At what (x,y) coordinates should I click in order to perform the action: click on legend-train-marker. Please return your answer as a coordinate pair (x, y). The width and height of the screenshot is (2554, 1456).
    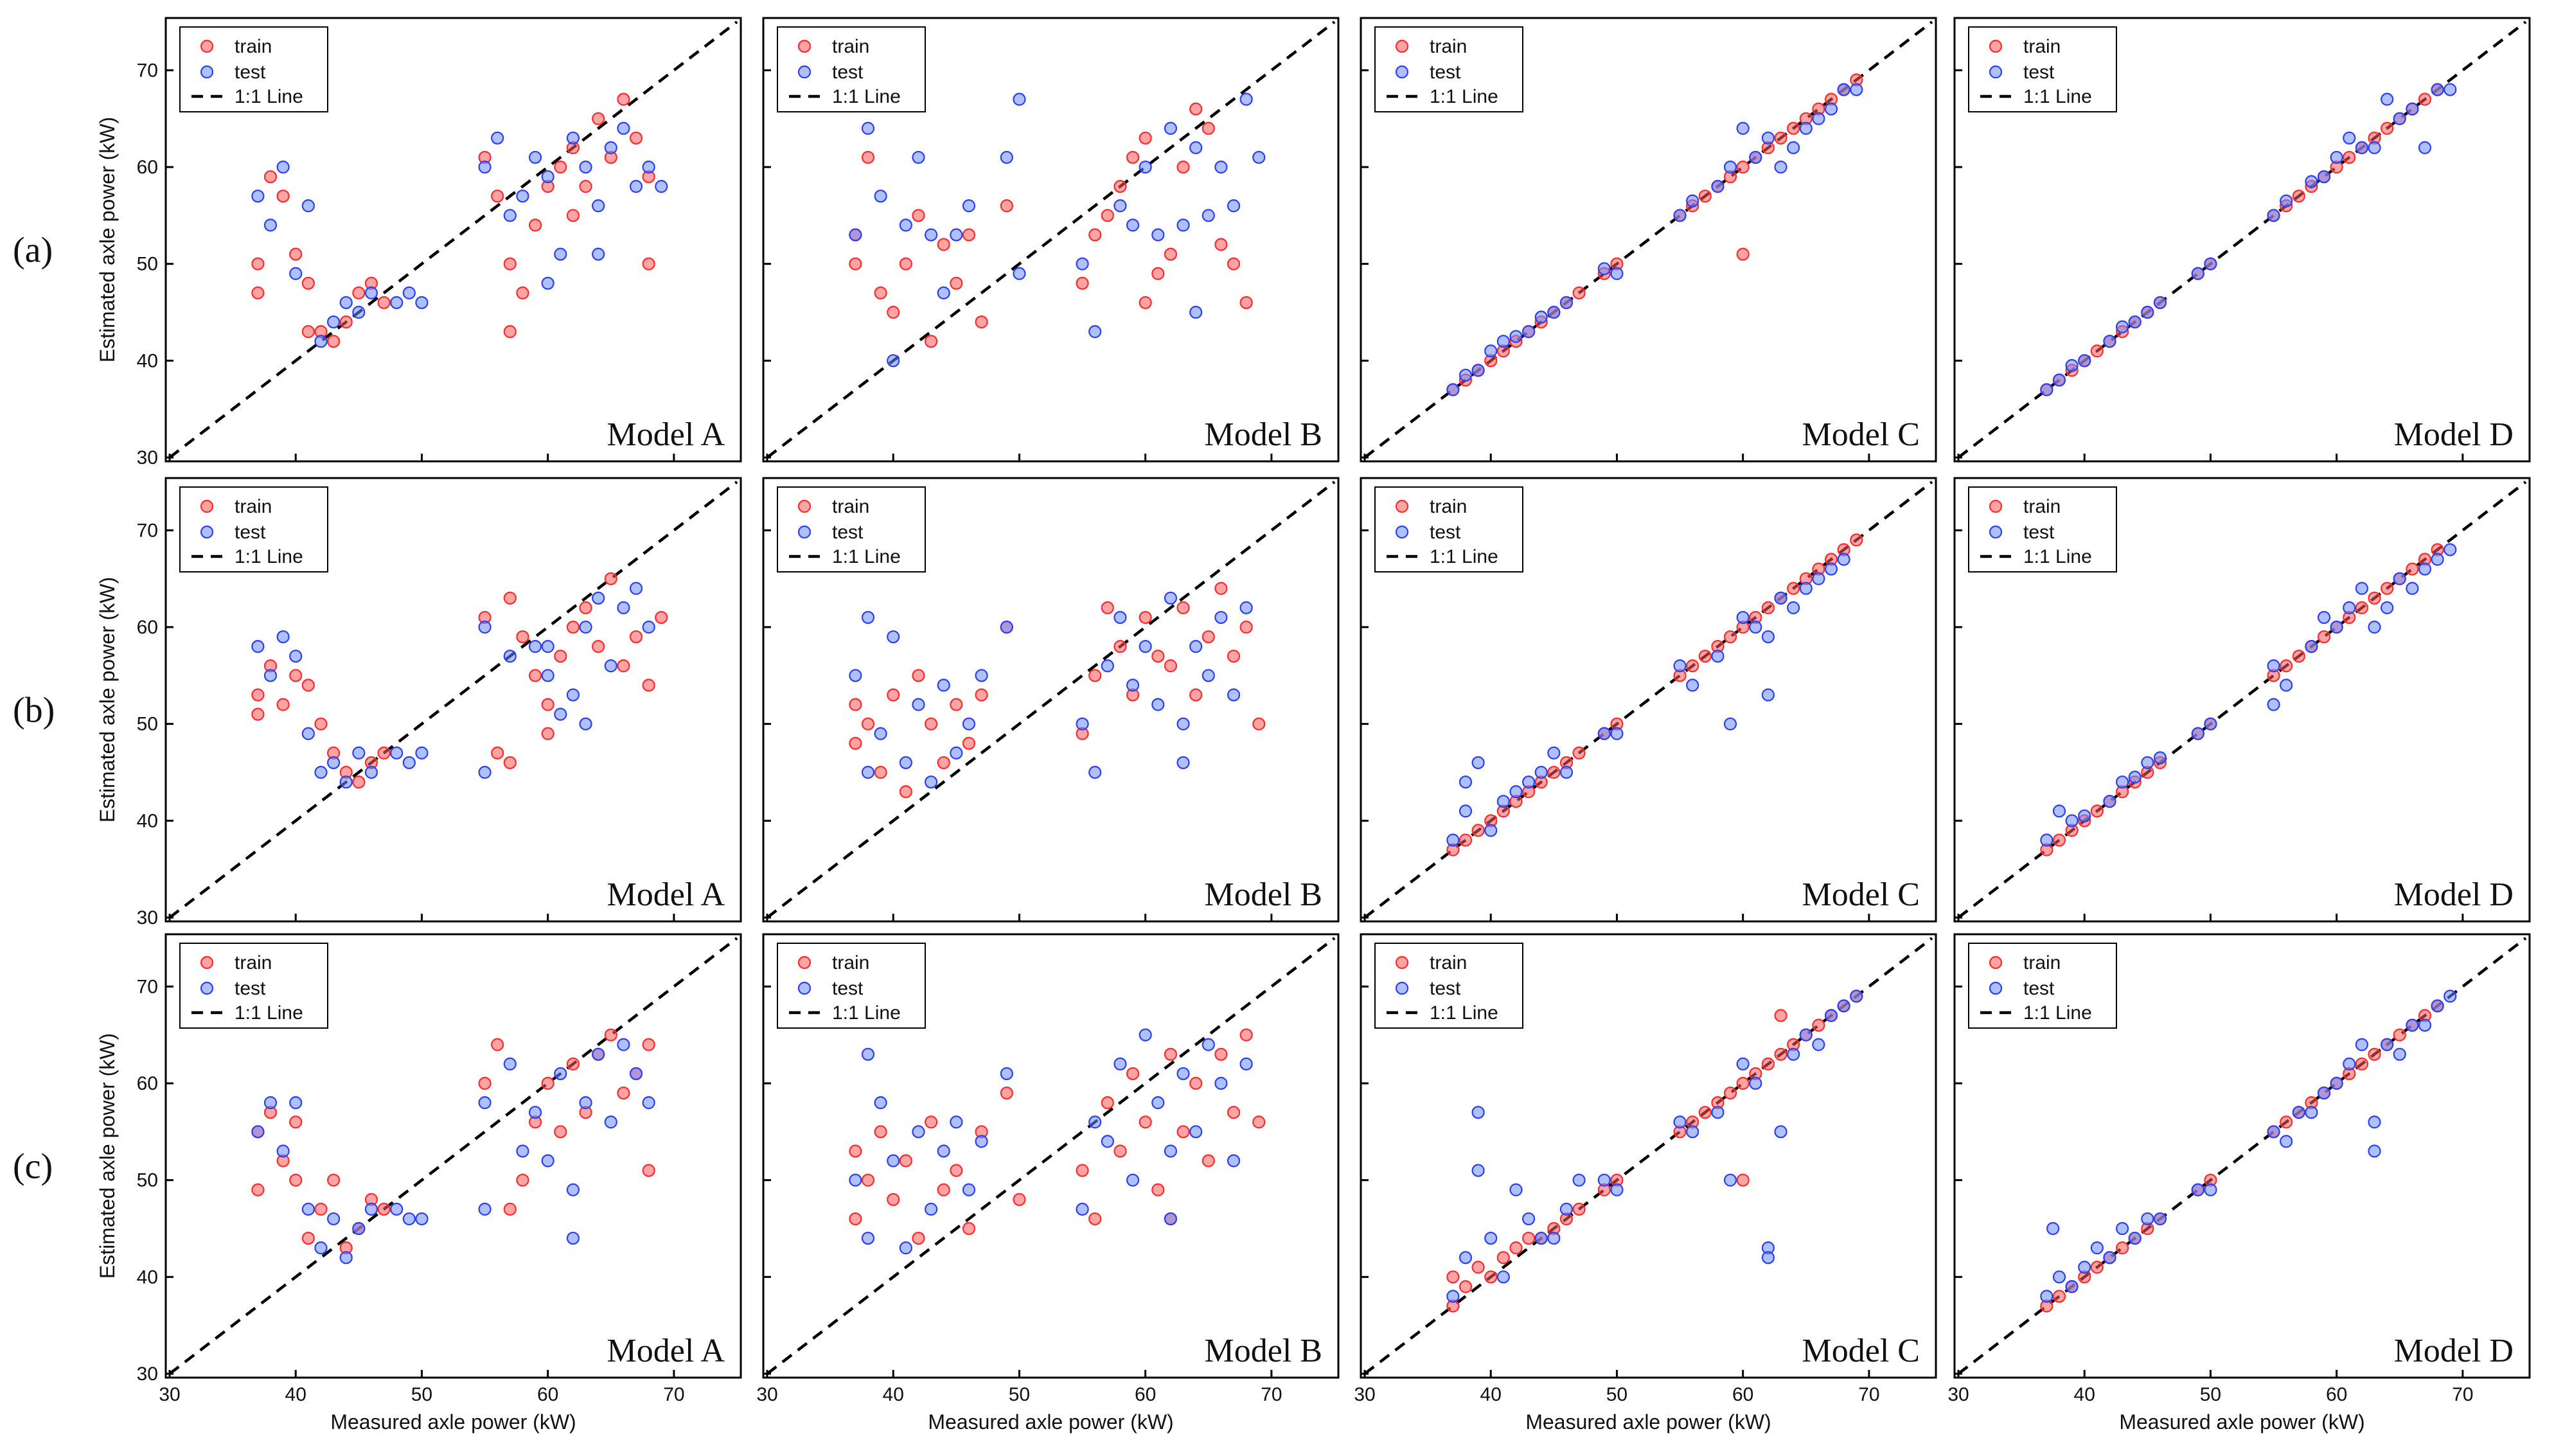
    Looking at the image, I should click on (1402, 46).